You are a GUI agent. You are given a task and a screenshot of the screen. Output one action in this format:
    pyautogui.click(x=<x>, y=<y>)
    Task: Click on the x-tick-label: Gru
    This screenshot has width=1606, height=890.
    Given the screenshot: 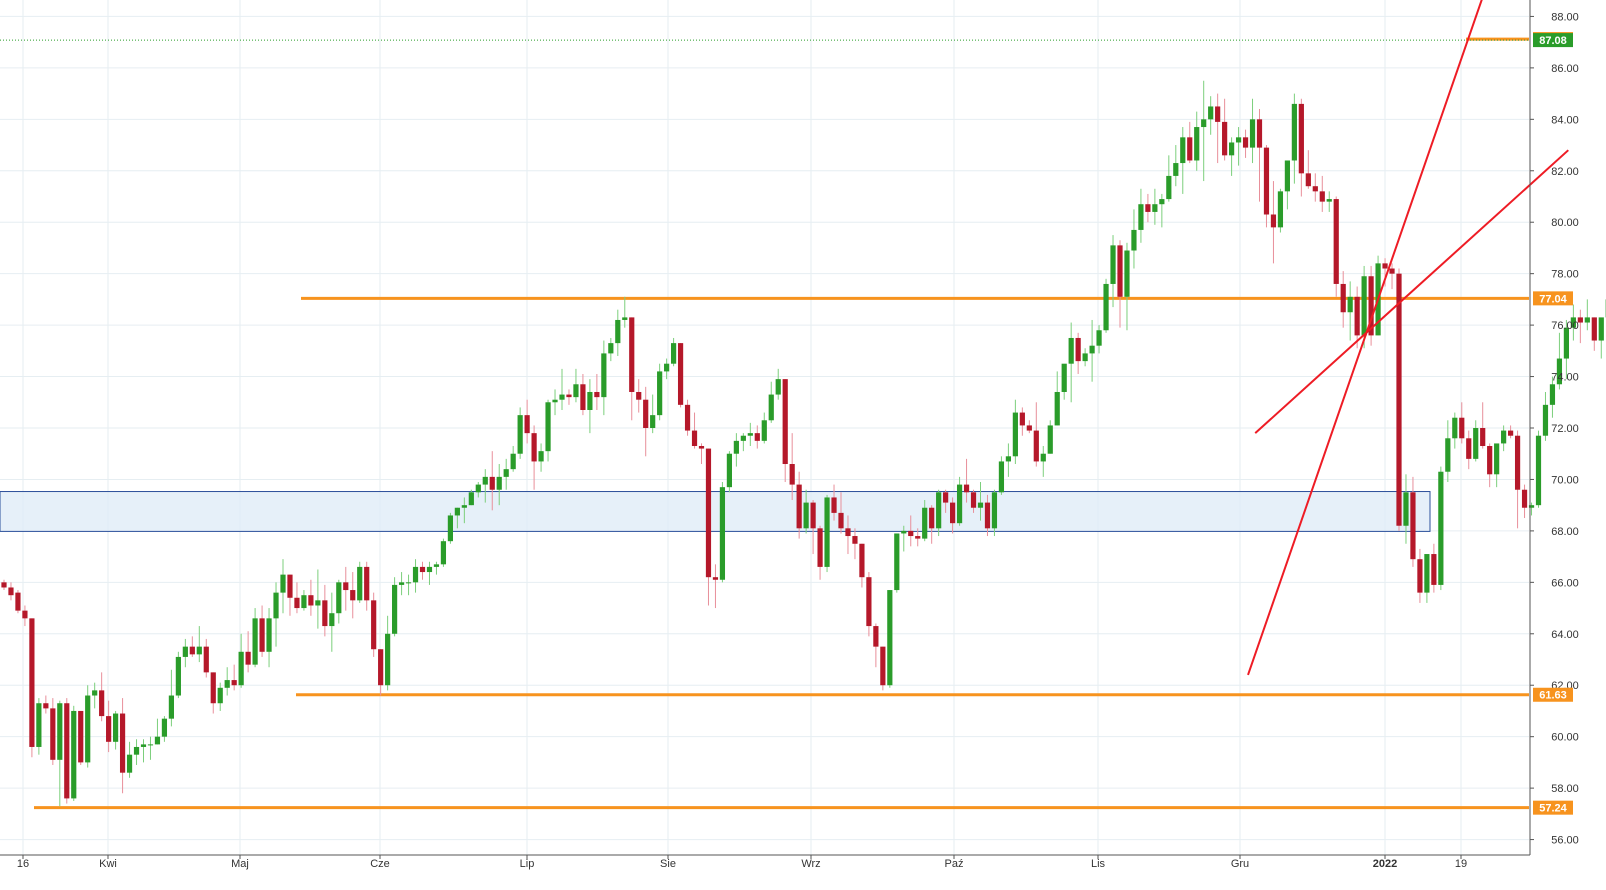 What is the action you would take?
    pyautogui.click(x=1240, y=864)
    